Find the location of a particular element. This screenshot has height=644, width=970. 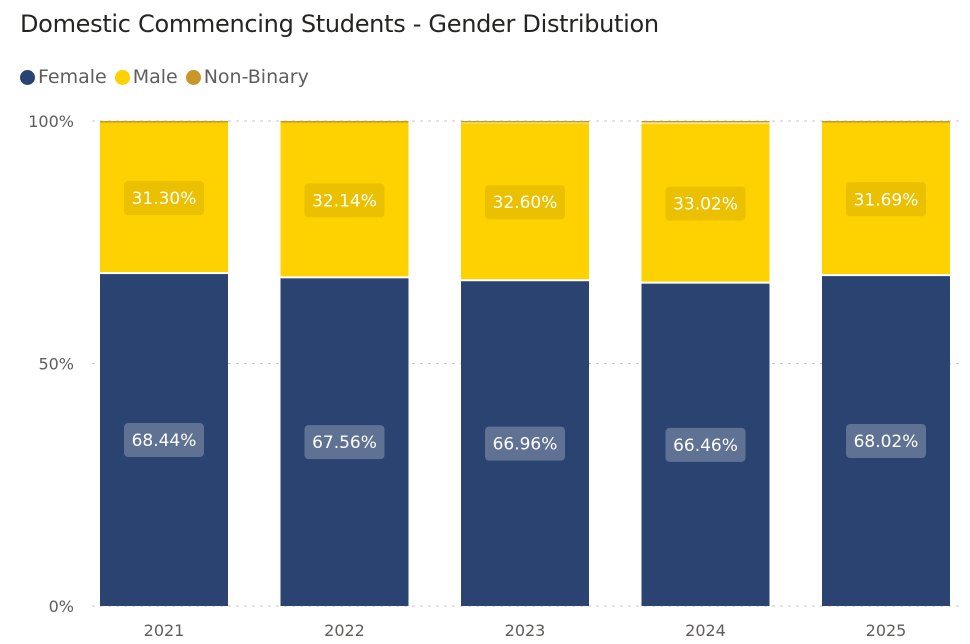

bar-female-2025 is located at coordinates (886, 441).